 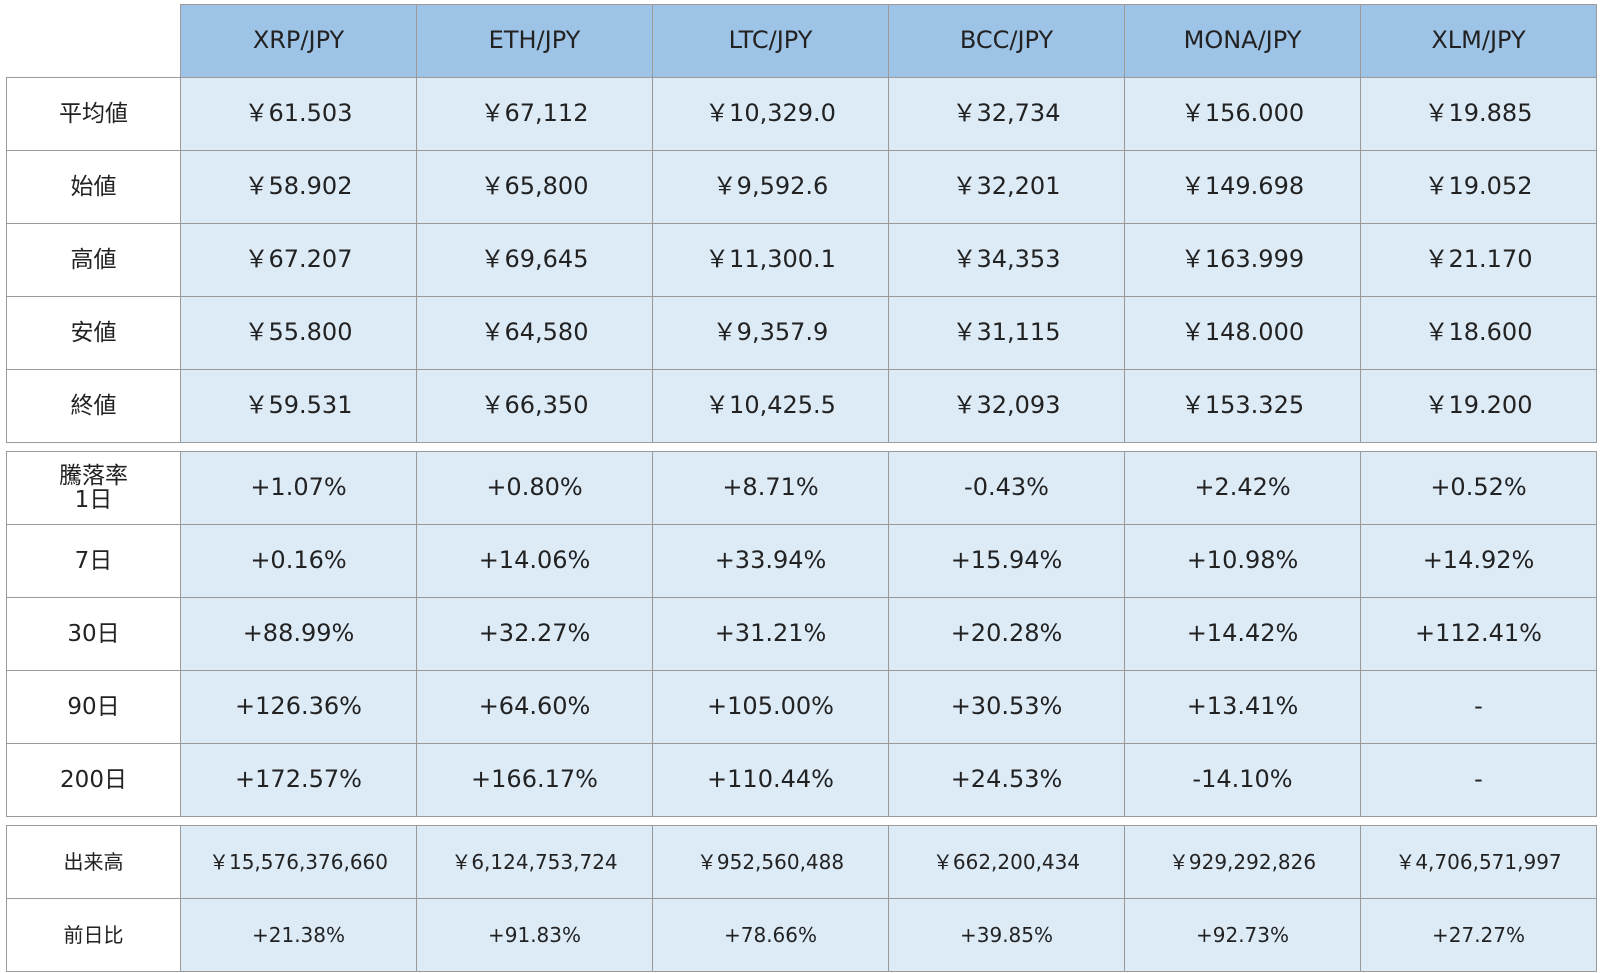 I want to click on cell-text: +78.66%, so click(x=770, y=934).